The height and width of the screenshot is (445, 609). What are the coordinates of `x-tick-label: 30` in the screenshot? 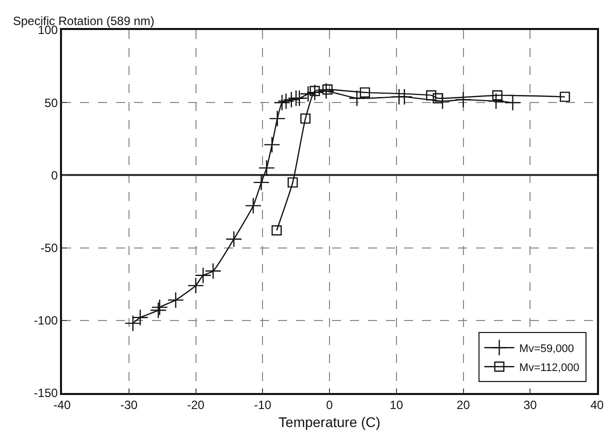 It's located at (530, 405).